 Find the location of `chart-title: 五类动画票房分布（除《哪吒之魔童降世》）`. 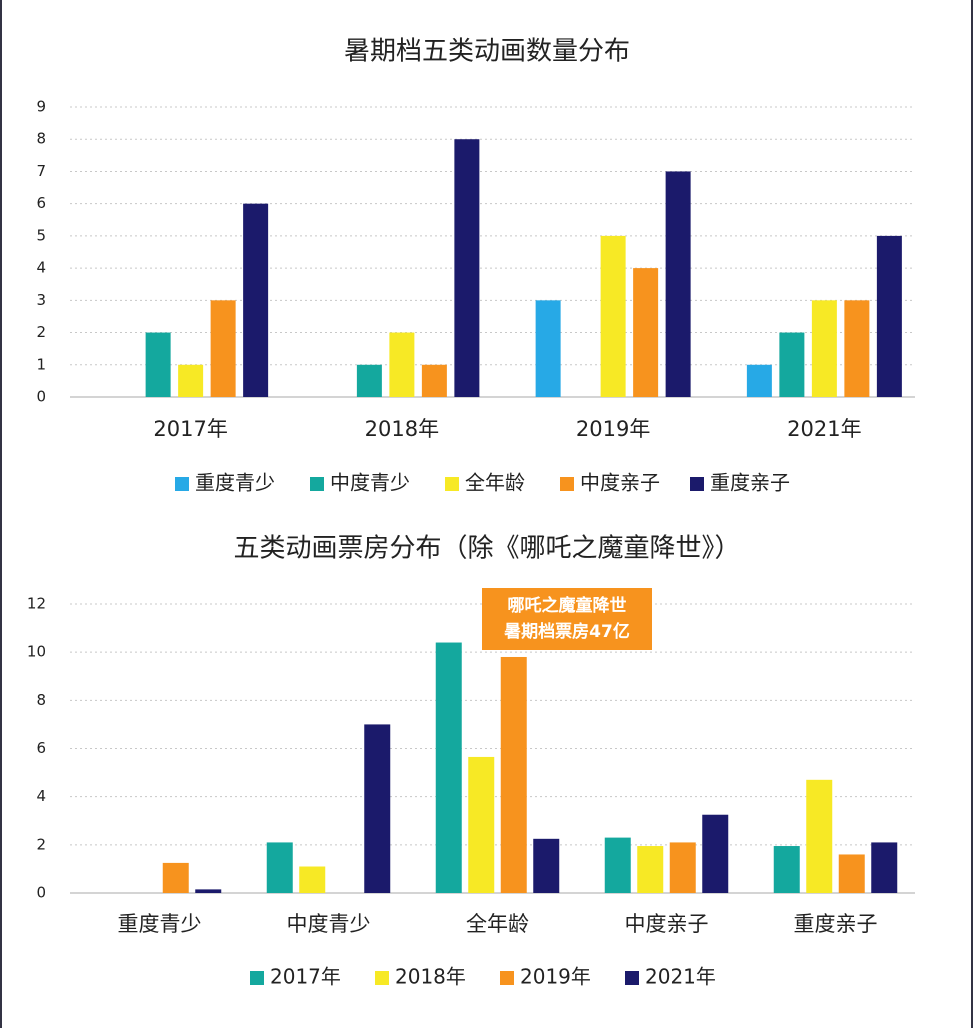

chart-title: 五类动画票房分布（除《哪吒之魔童降世》） is located at coordinates (486, 549).